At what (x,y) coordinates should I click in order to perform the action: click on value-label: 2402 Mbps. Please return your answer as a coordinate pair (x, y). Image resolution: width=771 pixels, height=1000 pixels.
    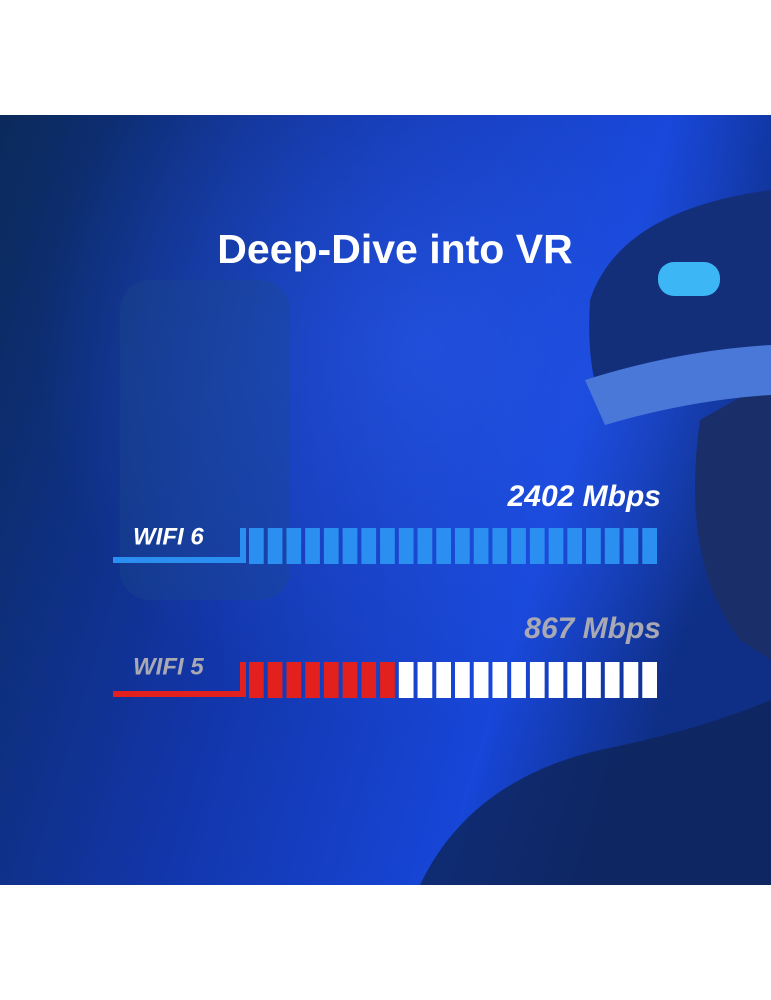
    Looking at the image, I should click on (584, 496).